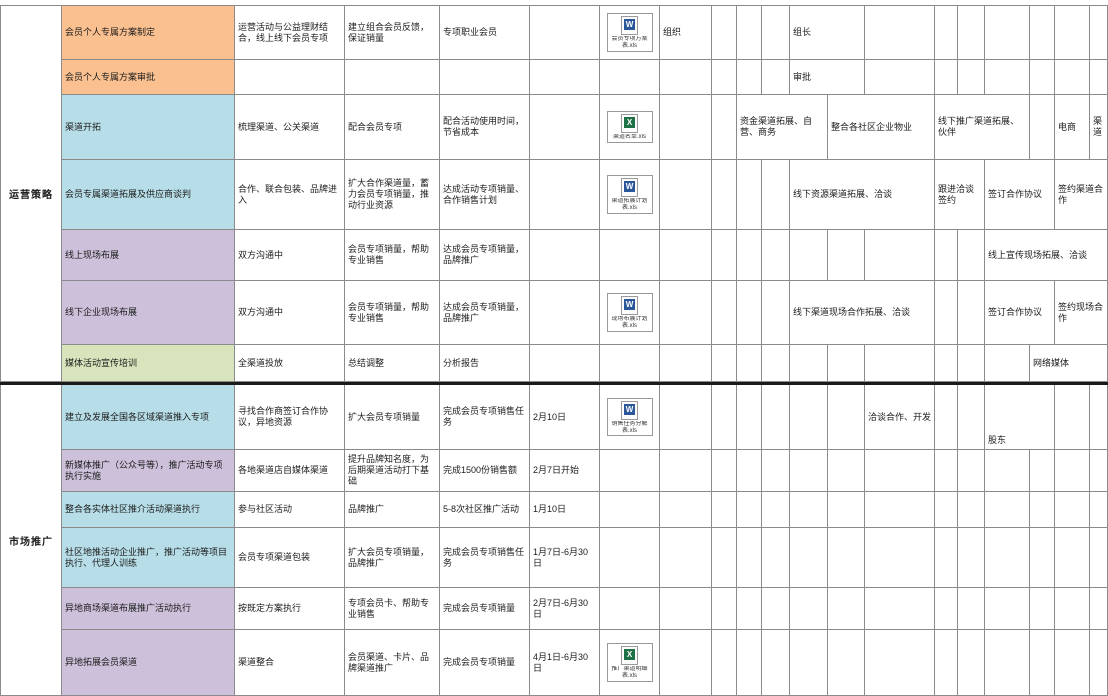 The image size is (1108, 696). Describe the element at coordinates (392, 363) in the screenshot. I see `data-cell: 总结调整` at that location.